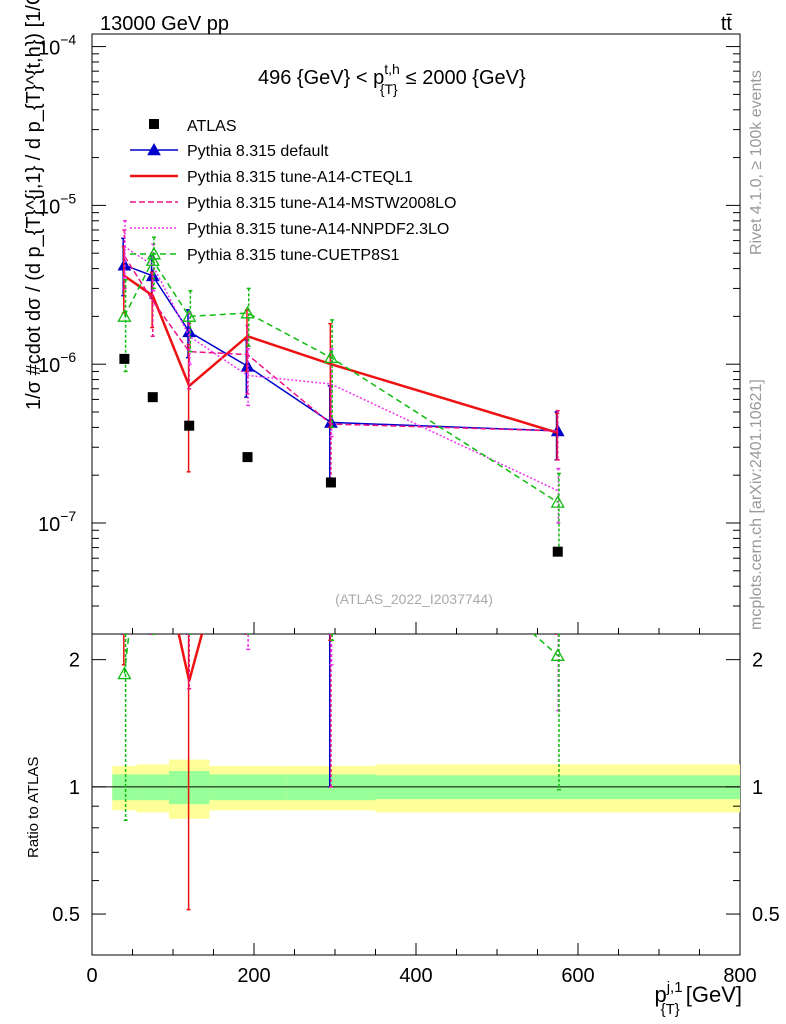  What do you see at coordinates (190, 658) in the screenshot?
I see `ratio-line-pythia-8-315-tune-a14-cteql1` at bounding box center [190, 658].